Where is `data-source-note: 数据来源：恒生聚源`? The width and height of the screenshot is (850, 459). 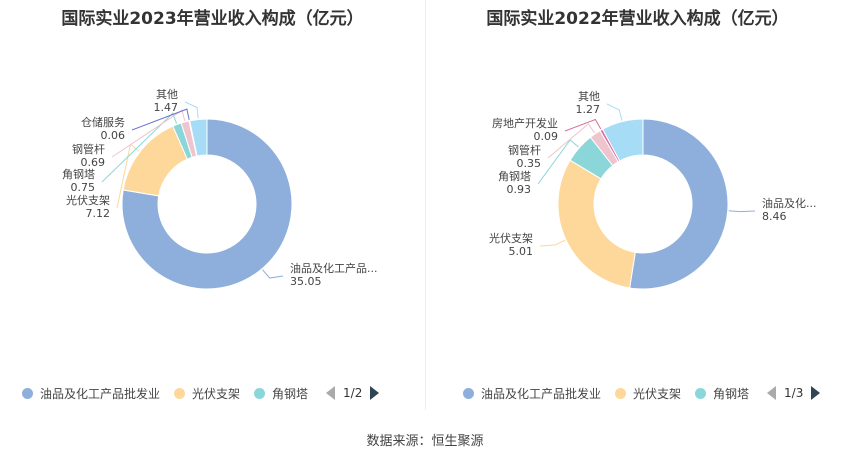
data-source-note: 数据来源：恒生聚源 is located at coordinates (425, 441).